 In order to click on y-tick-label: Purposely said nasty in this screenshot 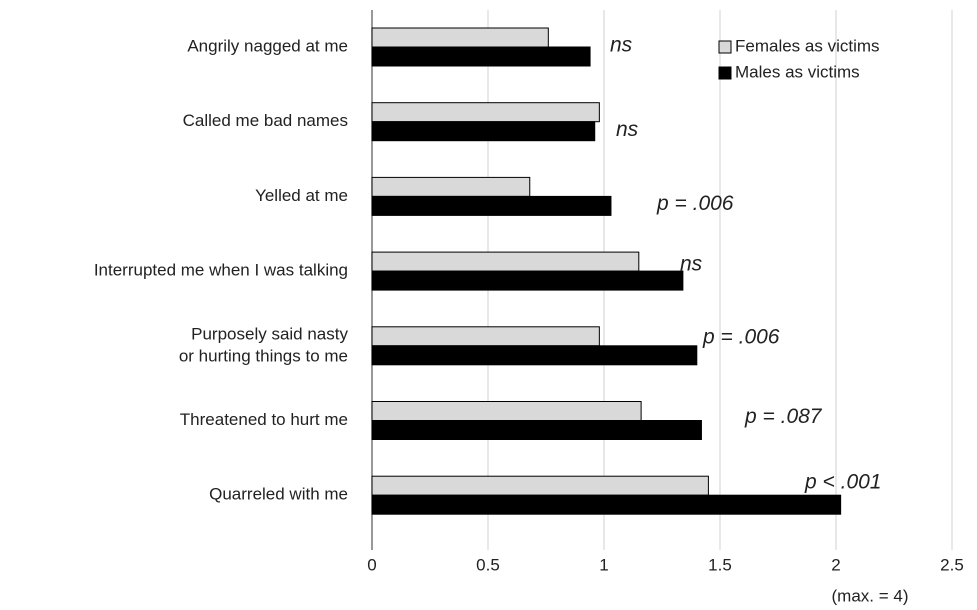, I will do `click(269, 333)`.